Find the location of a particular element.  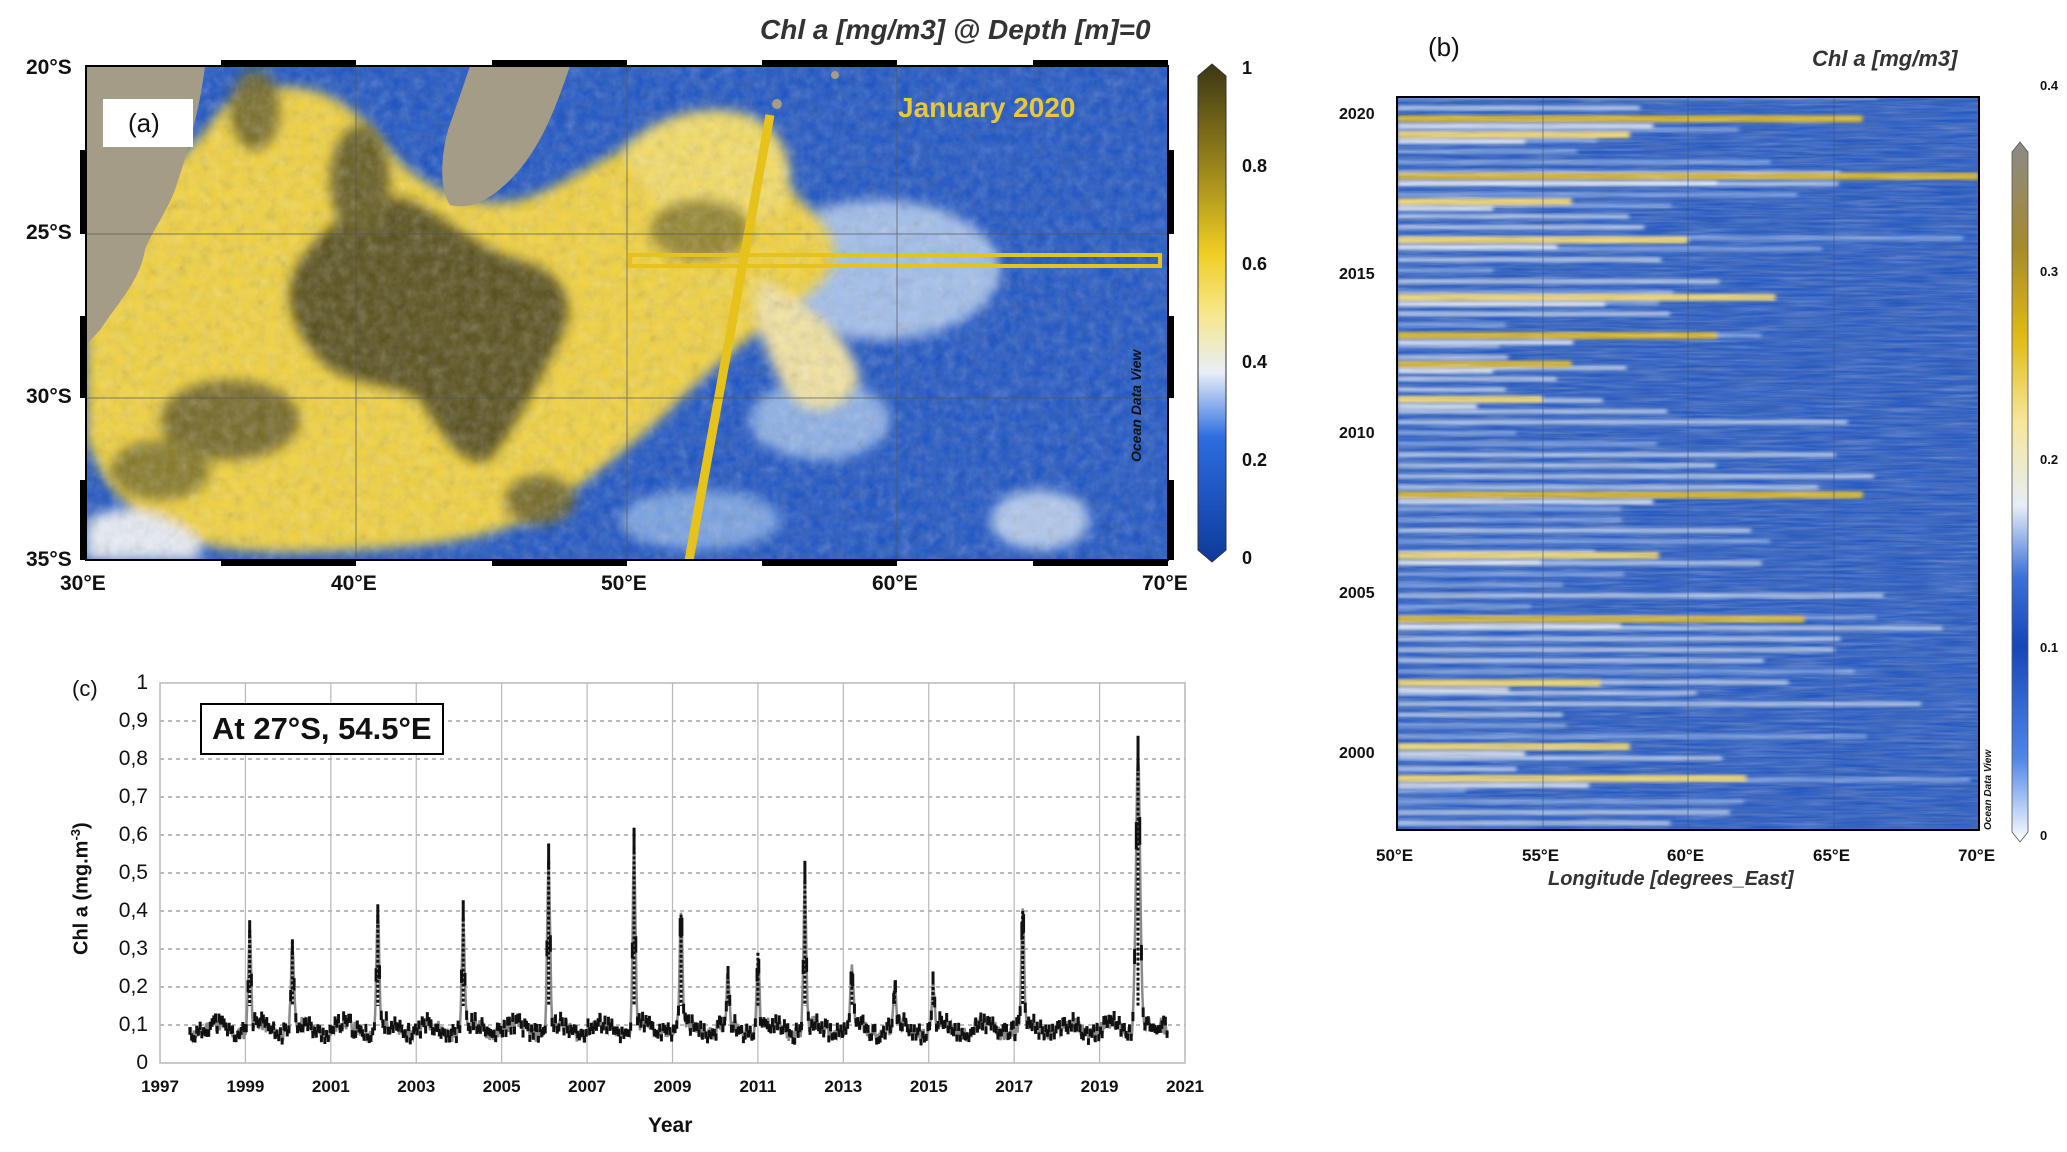

panel-a-cbar-tick: 1 is located at coordinates (1247, 68).